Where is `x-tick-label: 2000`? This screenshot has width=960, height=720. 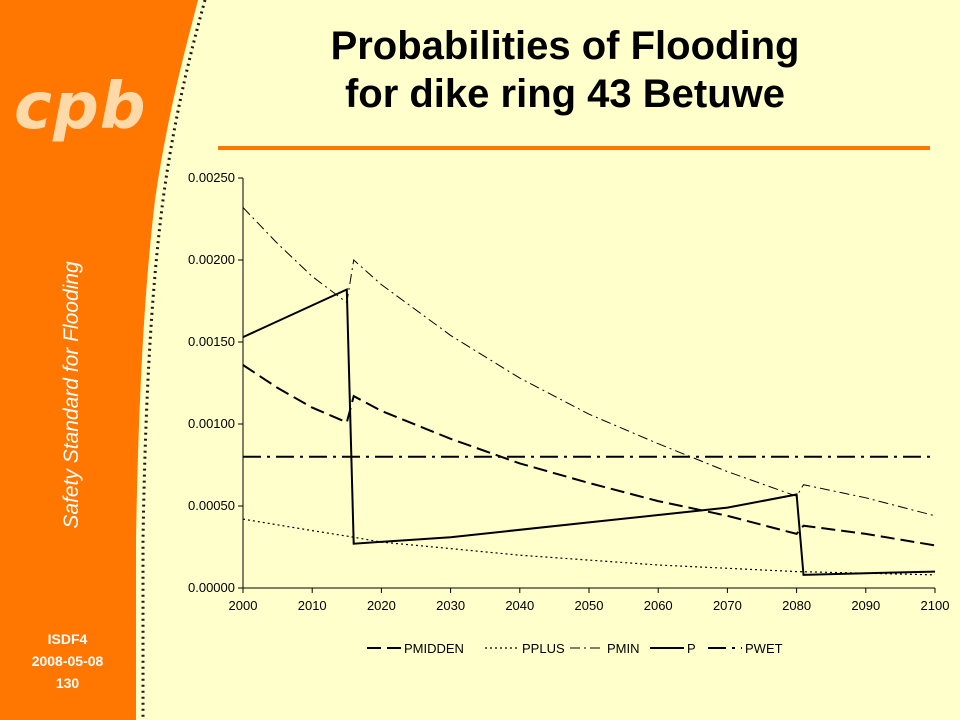 x-tick-label: 2000 is located at coordinates (243, 605).